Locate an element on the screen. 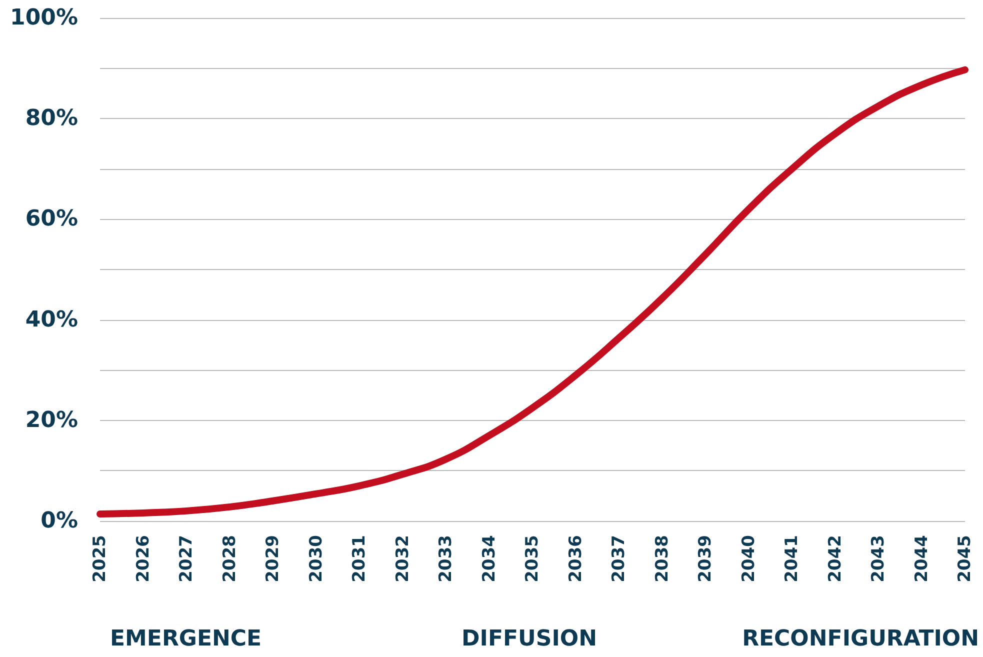 The image size is (983, 657). y-tick-label: 20% is located at coordinates (51, 420).